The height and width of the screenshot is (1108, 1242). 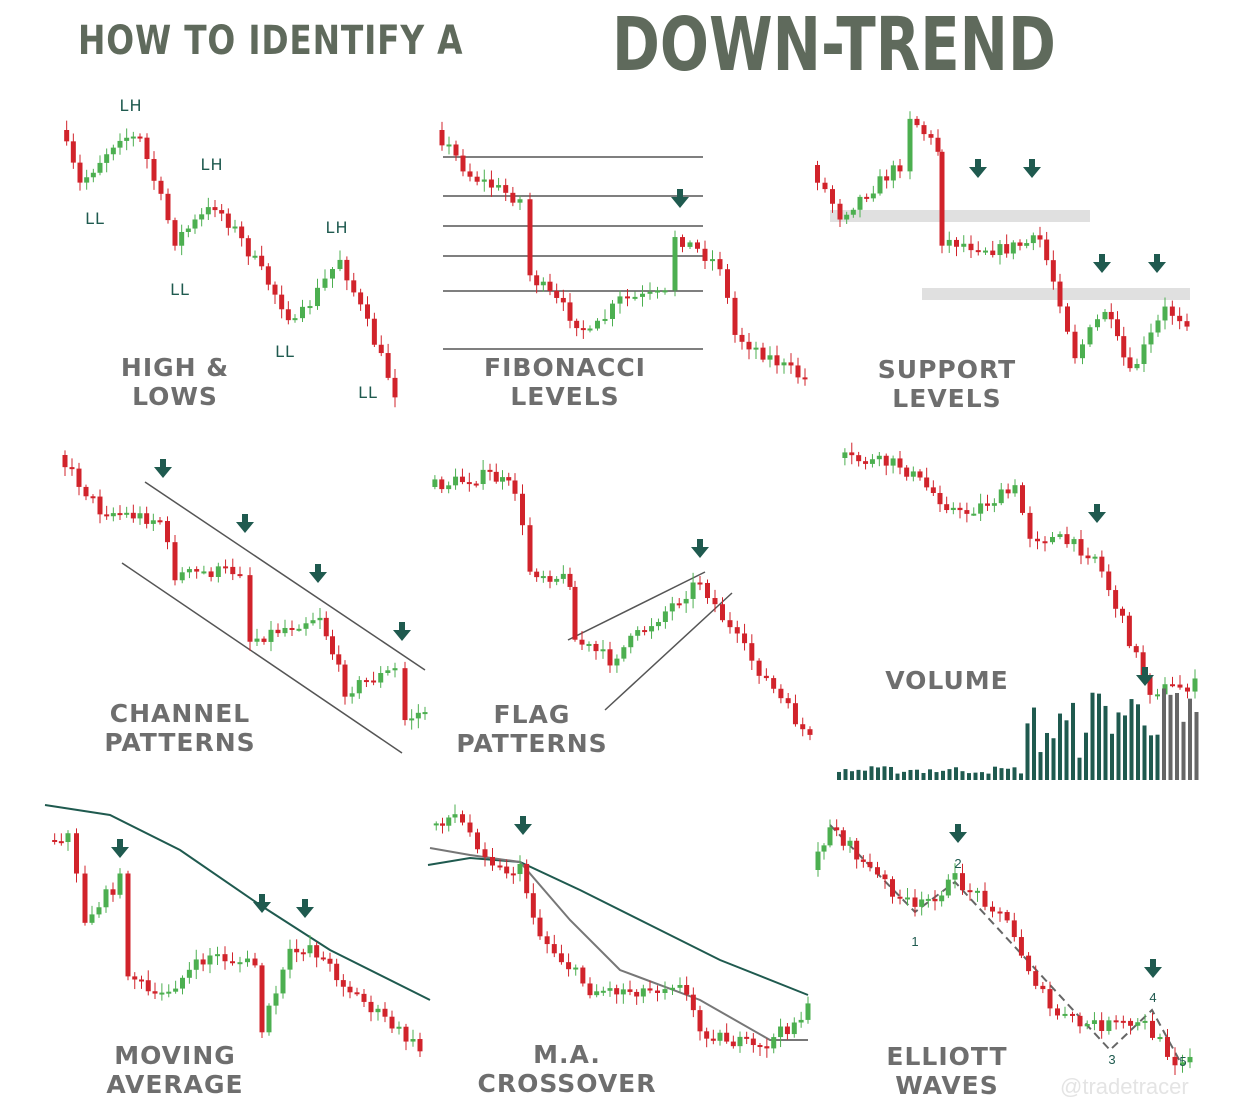 I want to click on label-ma-crossover: M.A. CROSSOVER, so click(x=567, y=1069).